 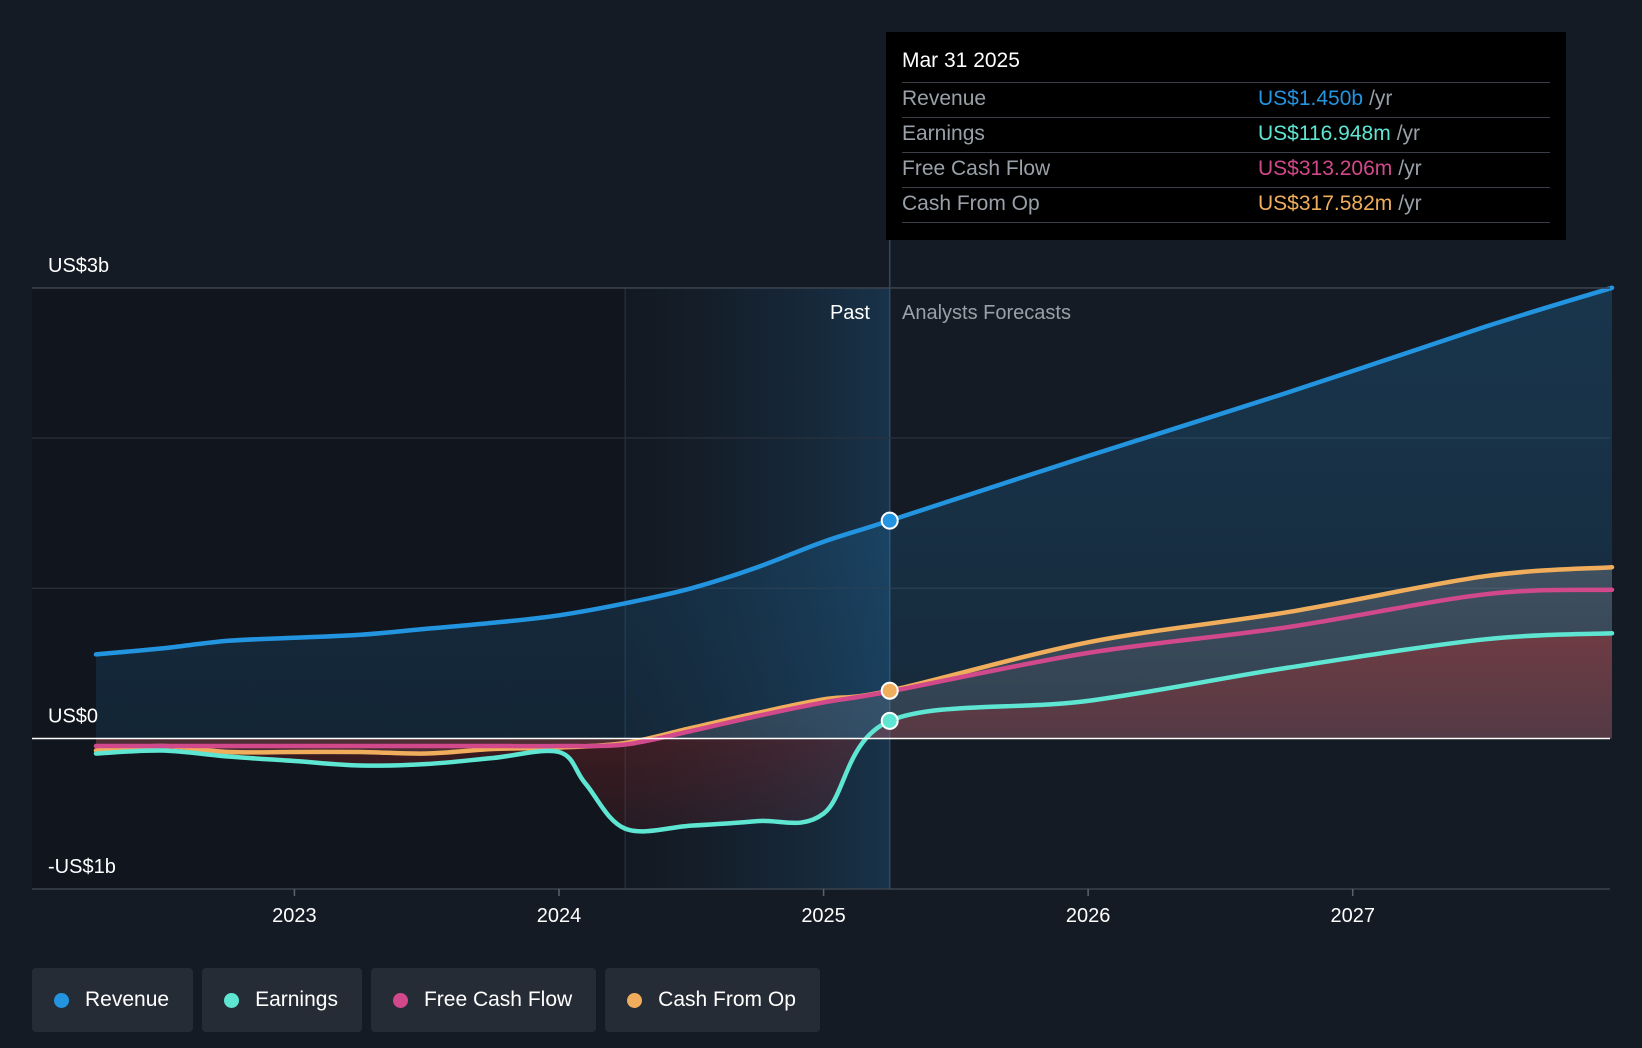 What do you see at coordinates (850, 313) in the screenshot?
I see `past-label: Past` at bounding box center [850, 313].